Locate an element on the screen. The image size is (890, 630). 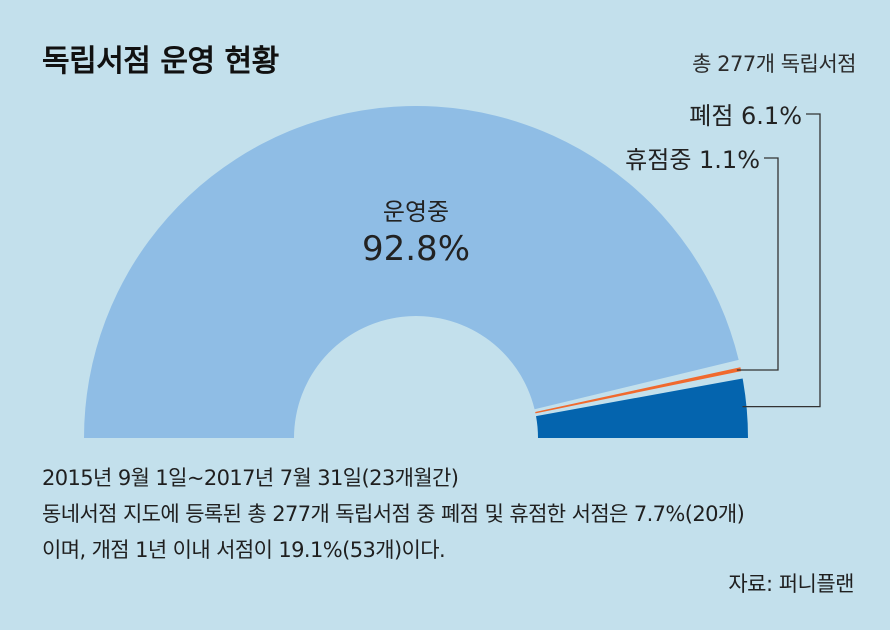
slice-closed is located at coordinates (642, 408).